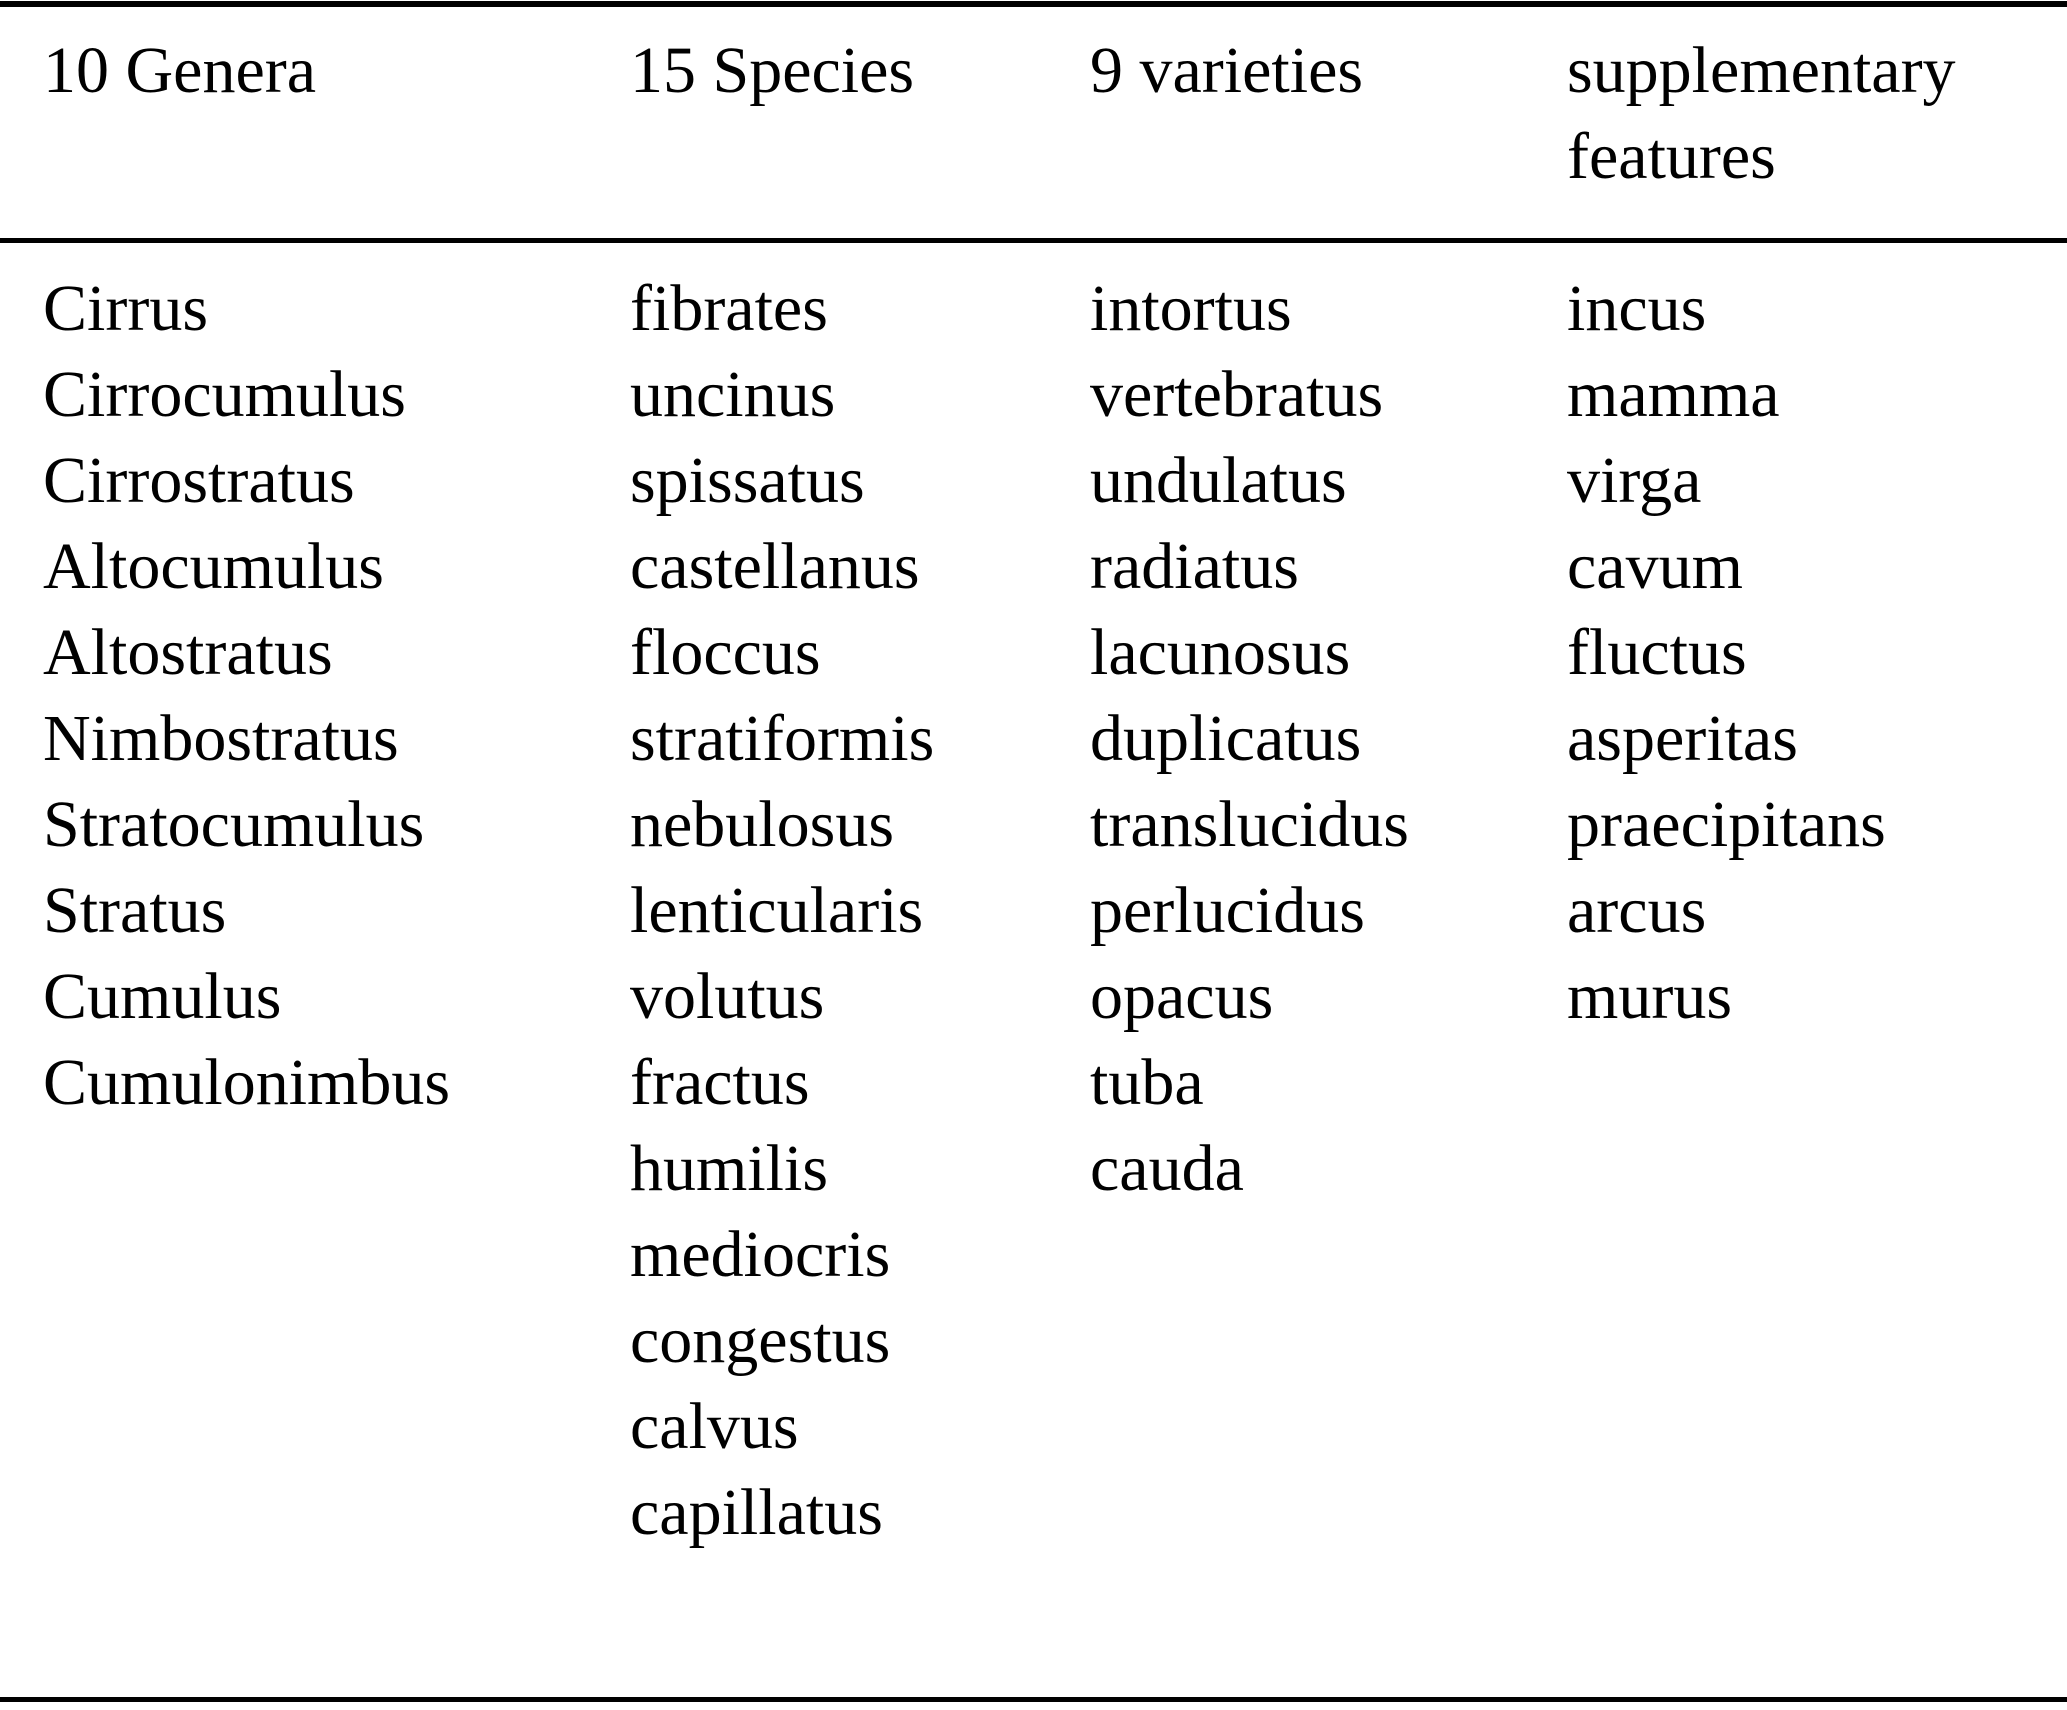 The height and width of the screenshot is (1710, 2067). What do you see at coordinates (760, 1254) in the screenshot?
I see `species-cell: mediocris` at bounding box center [760, 1254].